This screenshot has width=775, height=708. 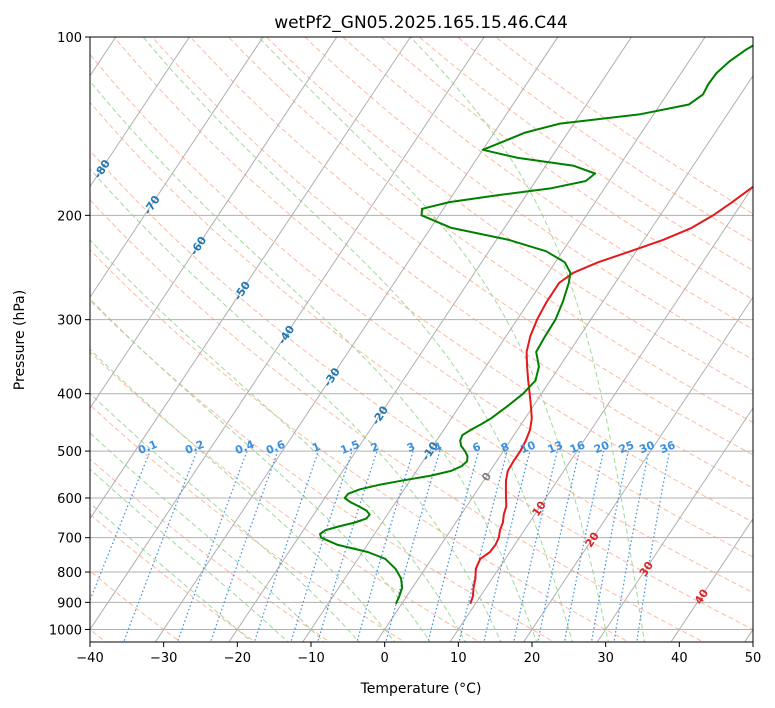 What do you see at coordinates (20, 340) in the screenshot?
I see `y-axis-label: Pressure (hPa)` at bounding box center [20, 340].